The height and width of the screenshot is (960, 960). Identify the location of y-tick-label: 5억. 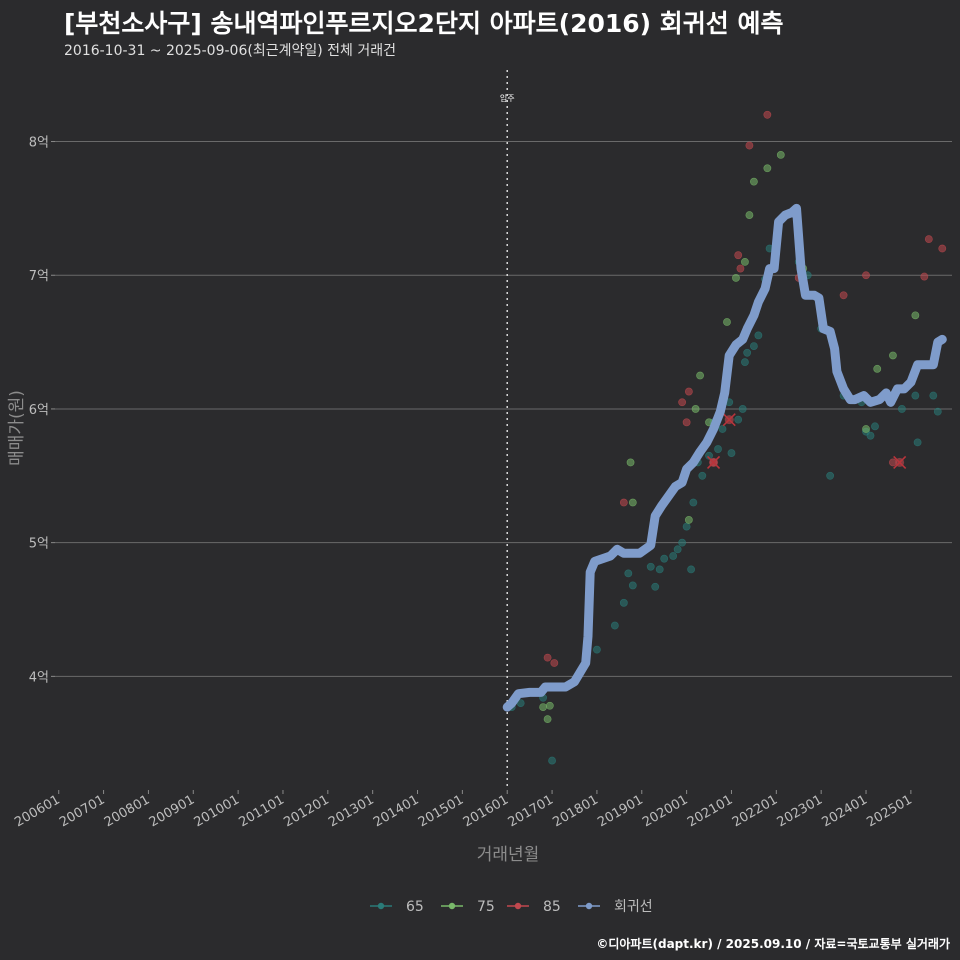
(39, 544).